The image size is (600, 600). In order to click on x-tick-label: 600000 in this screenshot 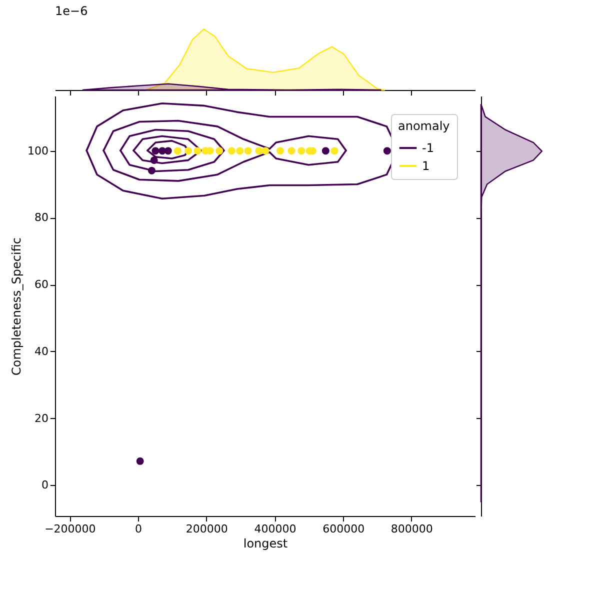, I will do `click(343, 529)`.